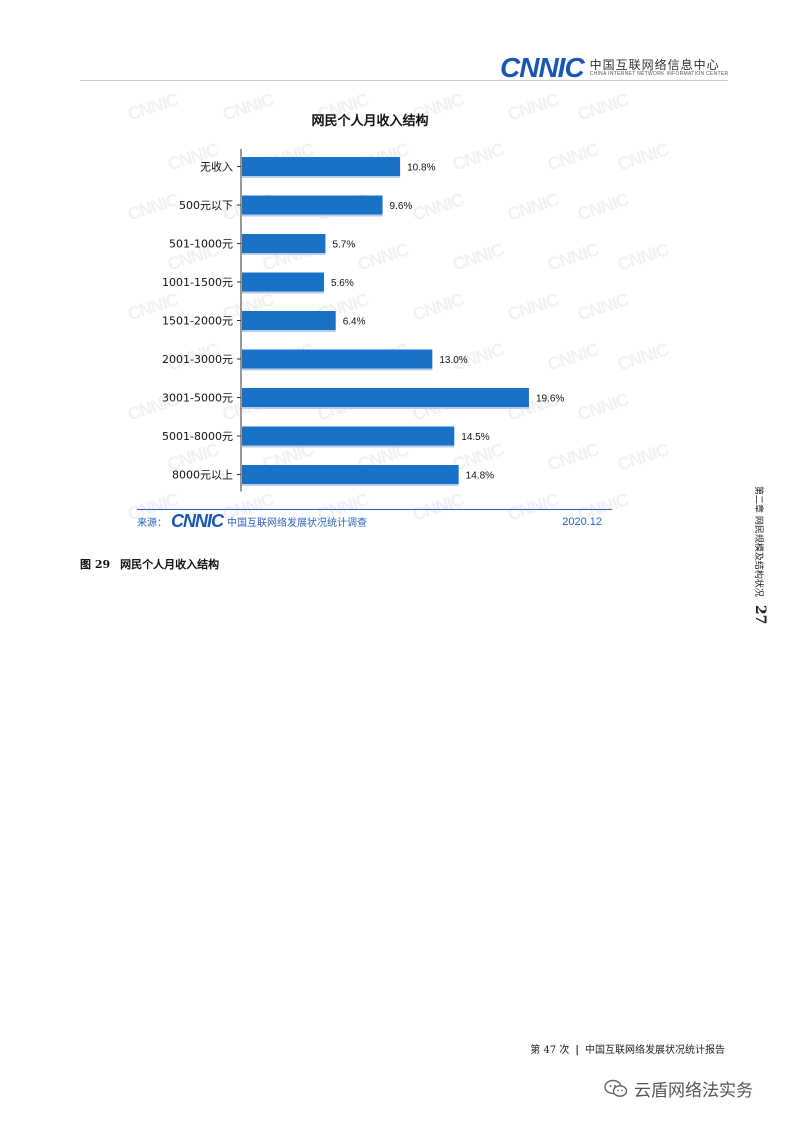  What do you see at coordinates (202, 475) in the screenshot?
I see `category-label: 8000元以上` at bounding box center [202, 475].